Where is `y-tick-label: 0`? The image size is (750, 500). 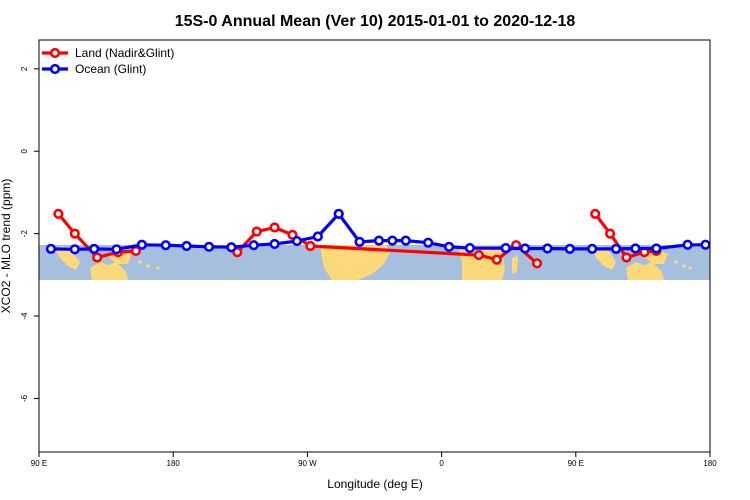 y-tick-label: 0 is located at coordinates (24, 150).